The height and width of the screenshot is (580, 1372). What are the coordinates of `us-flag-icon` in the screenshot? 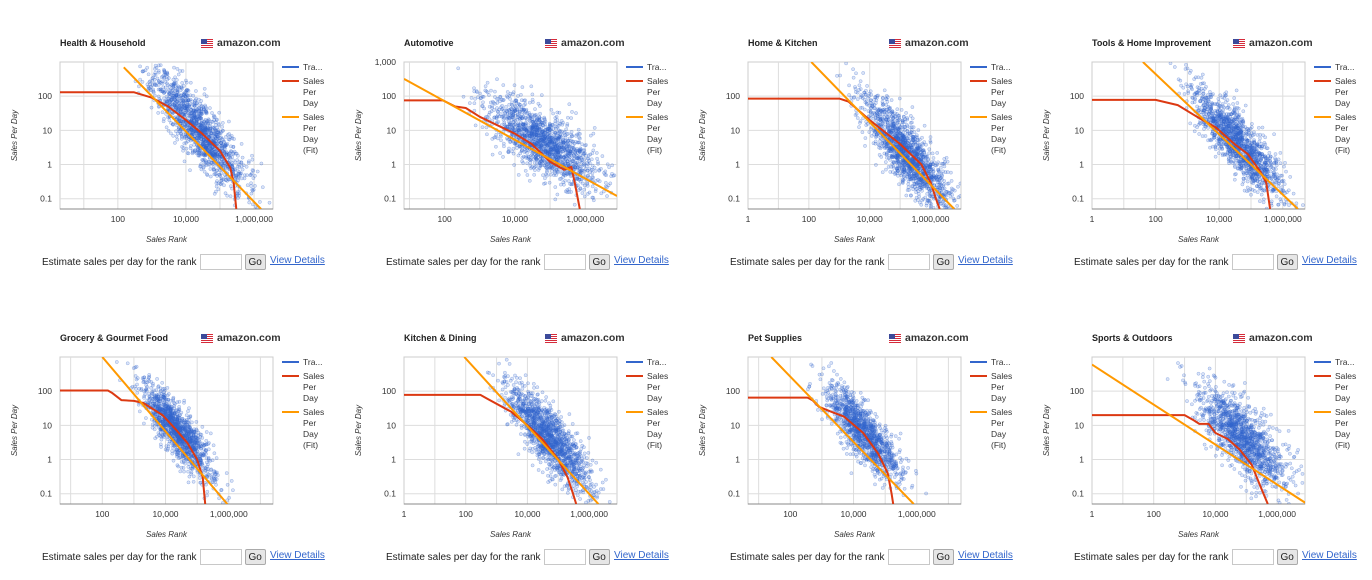 It's located at (895, 43).